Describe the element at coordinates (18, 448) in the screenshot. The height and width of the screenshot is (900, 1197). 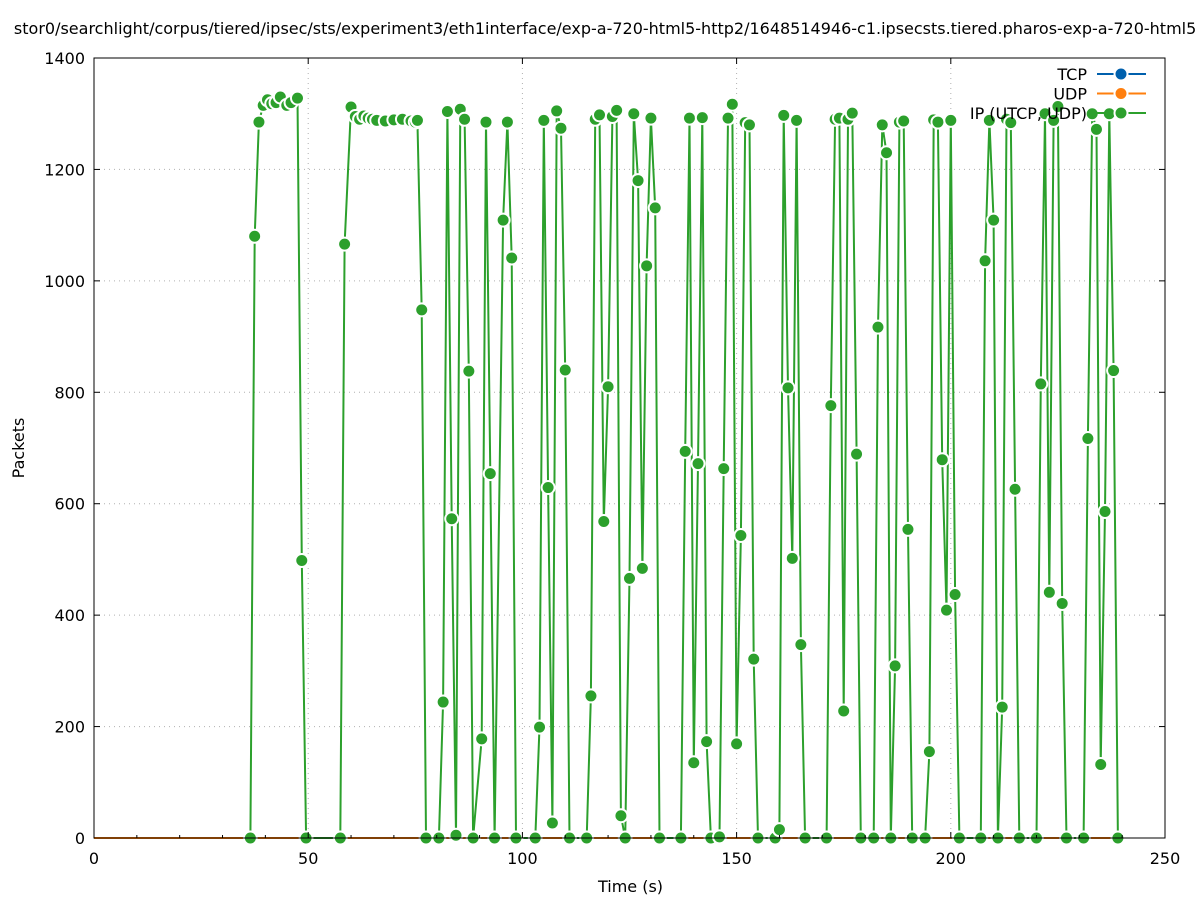
I see `y-axis-label: Packets` at that location.